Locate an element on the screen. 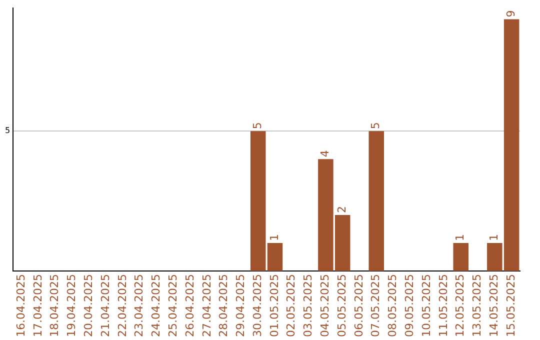  x-tick-label: 13.05.2025 is located at coordinates (477, 306).